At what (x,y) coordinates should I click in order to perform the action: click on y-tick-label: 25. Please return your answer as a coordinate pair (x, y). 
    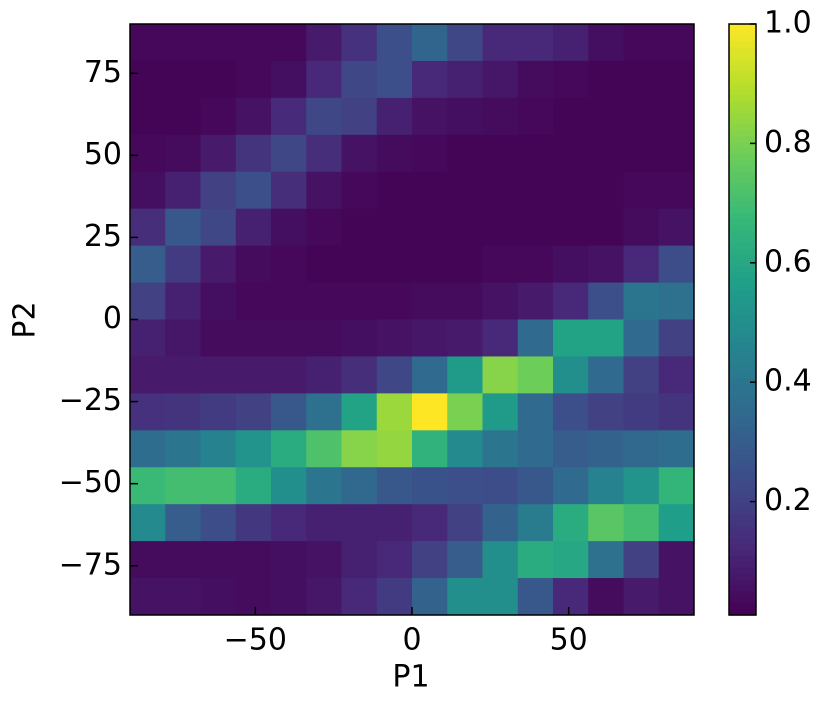
    Looking at the image, I should click on (103, 236).